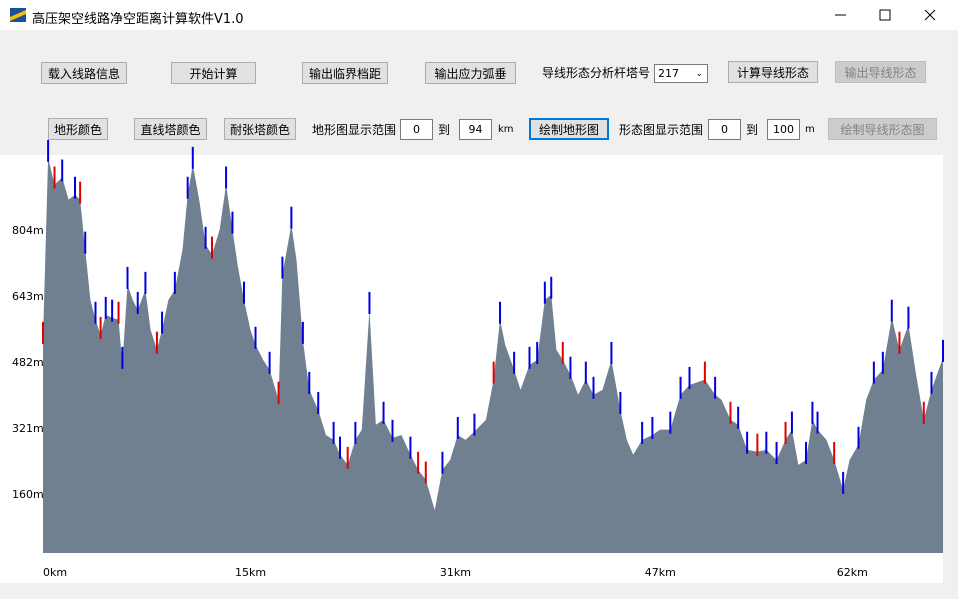  Describe the element at coordinates (250, 572) in the screenshot. I see `x-tick-label: 15km` at that location.